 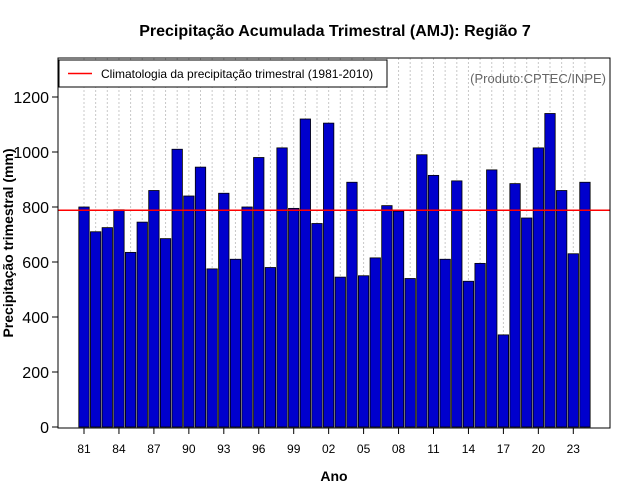 I want to click on x-tick-label-02: 02, so click(x=329, y=449).